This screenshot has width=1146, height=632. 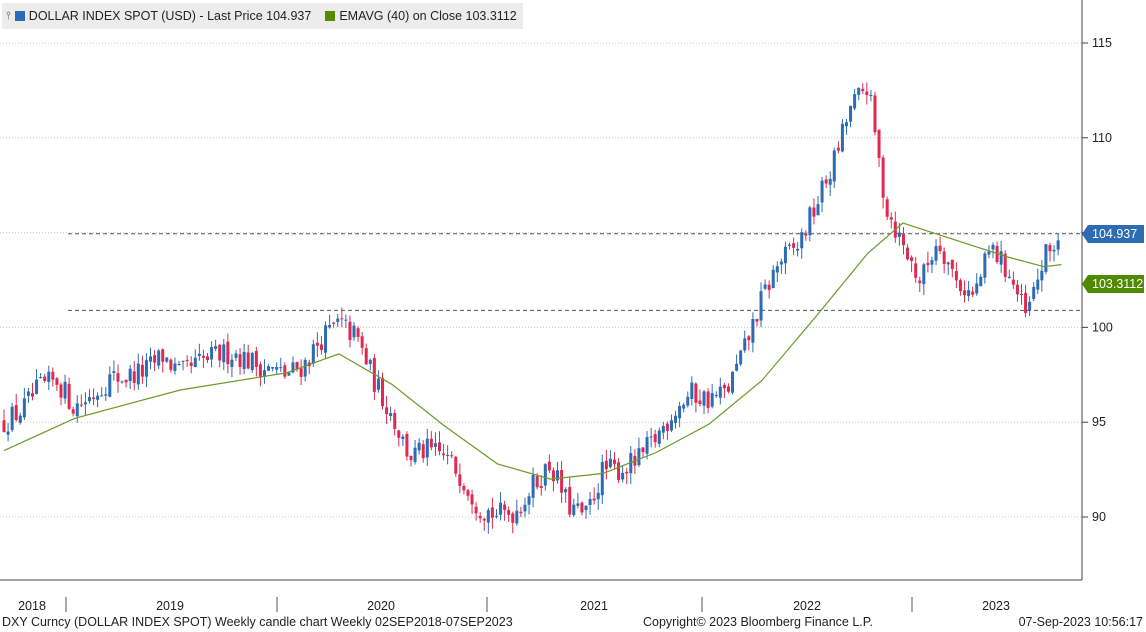 I want to click on y-tick-label: 100, so click(x=1102, y=327).